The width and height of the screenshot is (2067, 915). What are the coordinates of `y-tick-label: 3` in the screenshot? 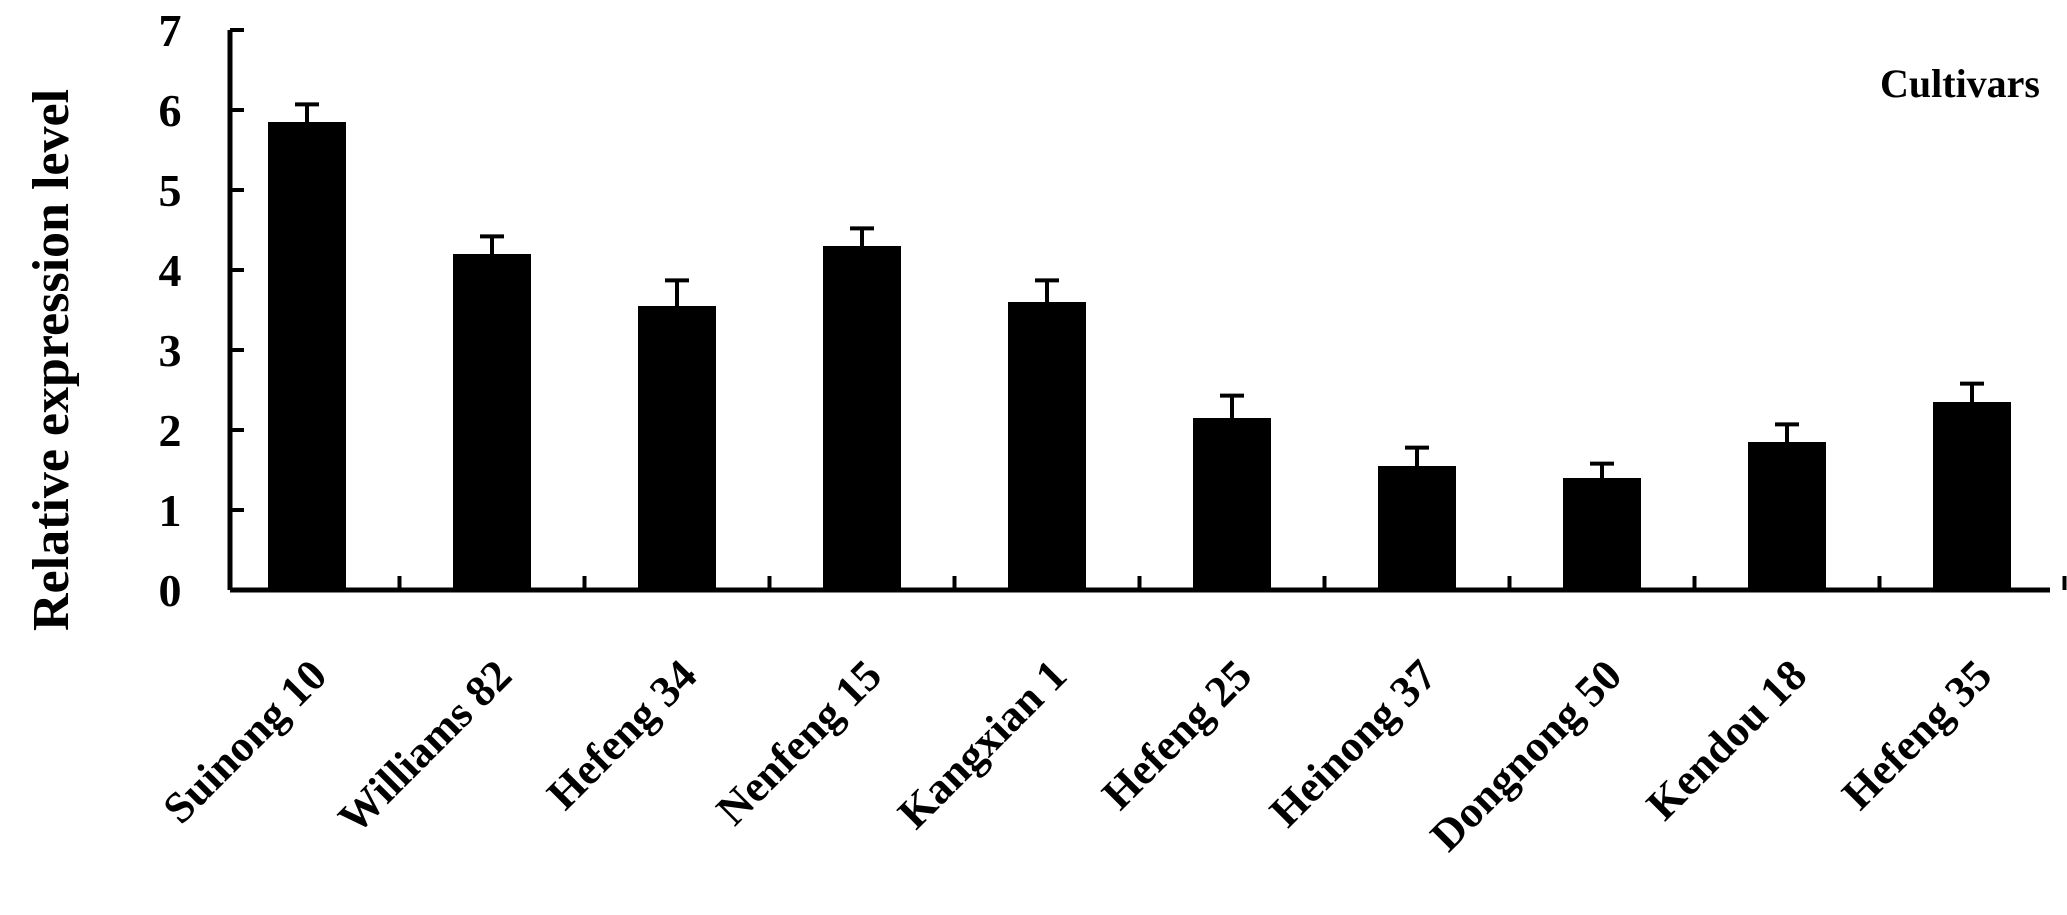 It's located at (170, 350).